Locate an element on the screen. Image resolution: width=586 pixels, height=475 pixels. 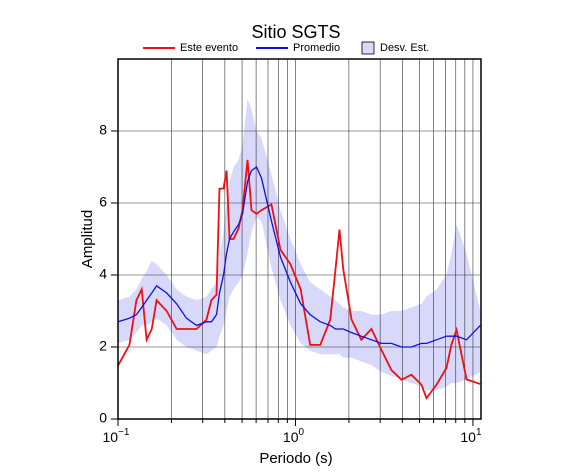
x-tick-label: 10⁰ is located at coordinates (294, 436).